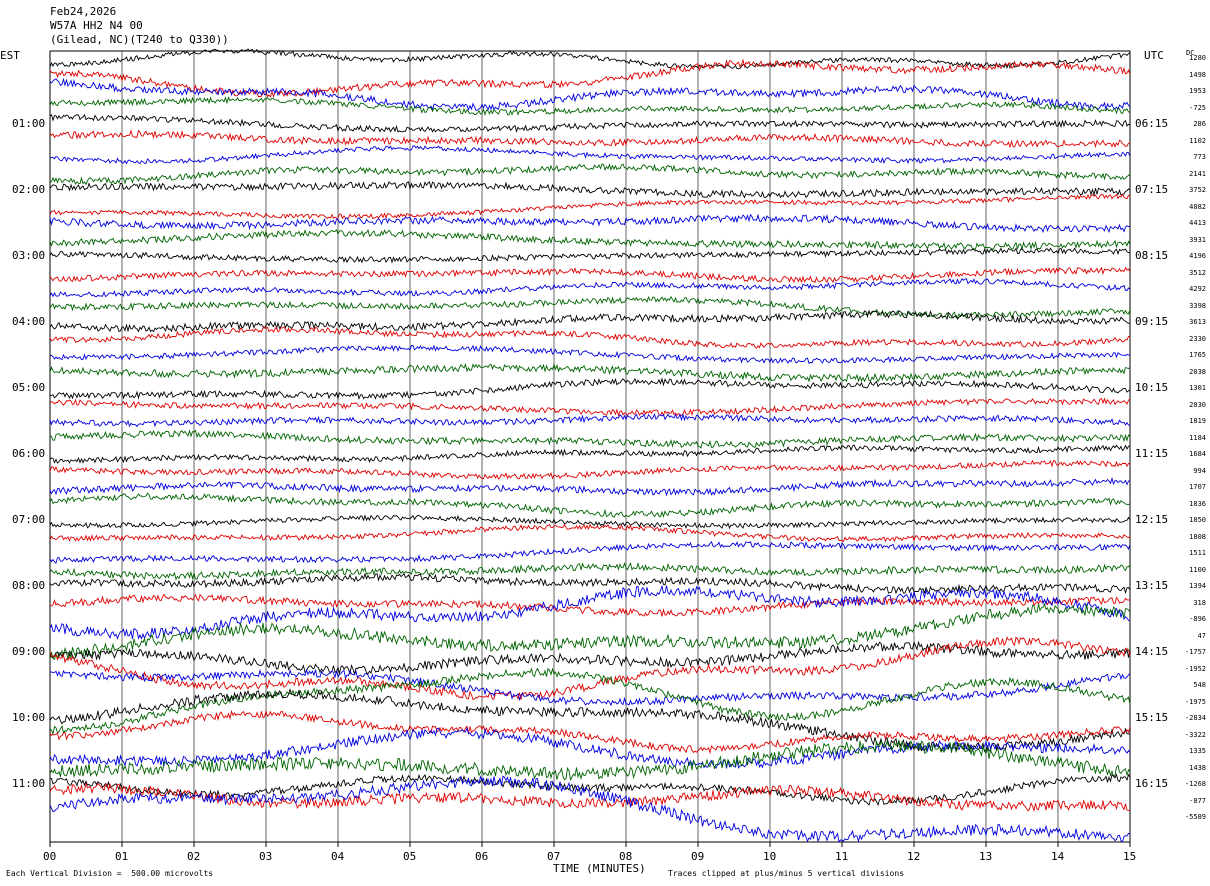 The image size is (1210, 886). Describe the element at coordinates (1197, 338) in the screenshot. I see `dc-offset-label: 2330` at that location.